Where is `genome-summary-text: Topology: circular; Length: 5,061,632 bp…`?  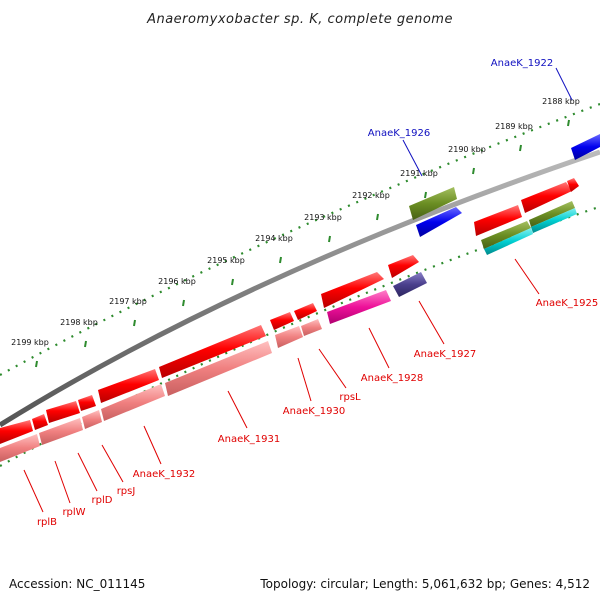
genome-summary-text: Topology: circular; Length: 5,061,632 bp… is located at coordinates (425, 584).